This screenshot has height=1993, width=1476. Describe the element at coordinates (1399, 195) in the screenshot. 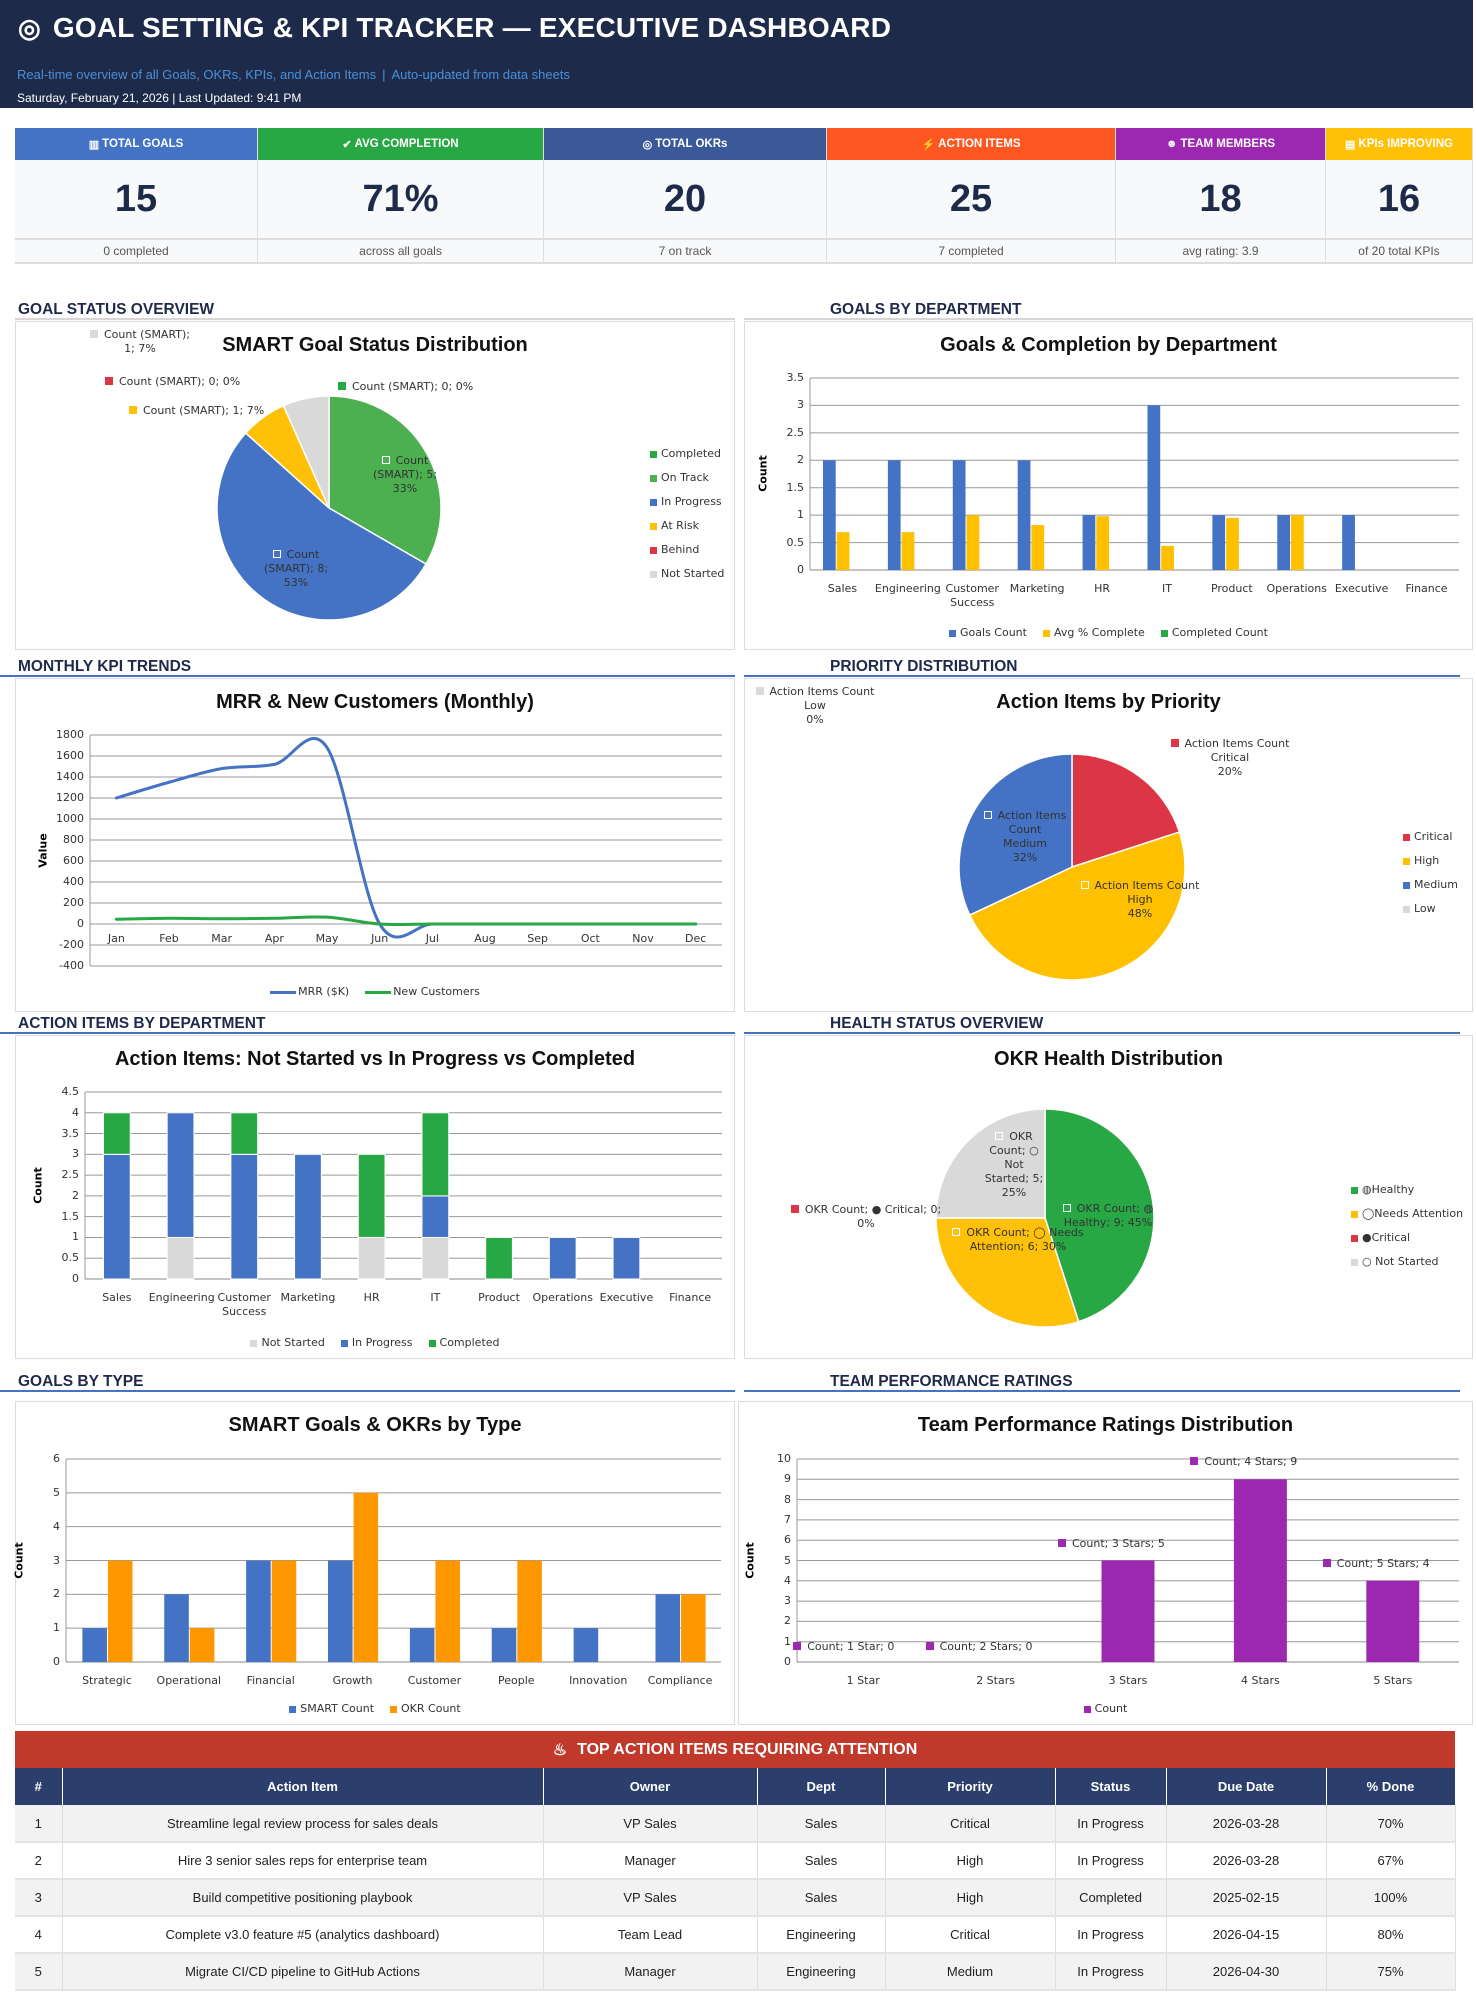

I see `kpi-card-kpis-improving: KPIs IMPROVING 16 of 20 total KPIs` at that location.